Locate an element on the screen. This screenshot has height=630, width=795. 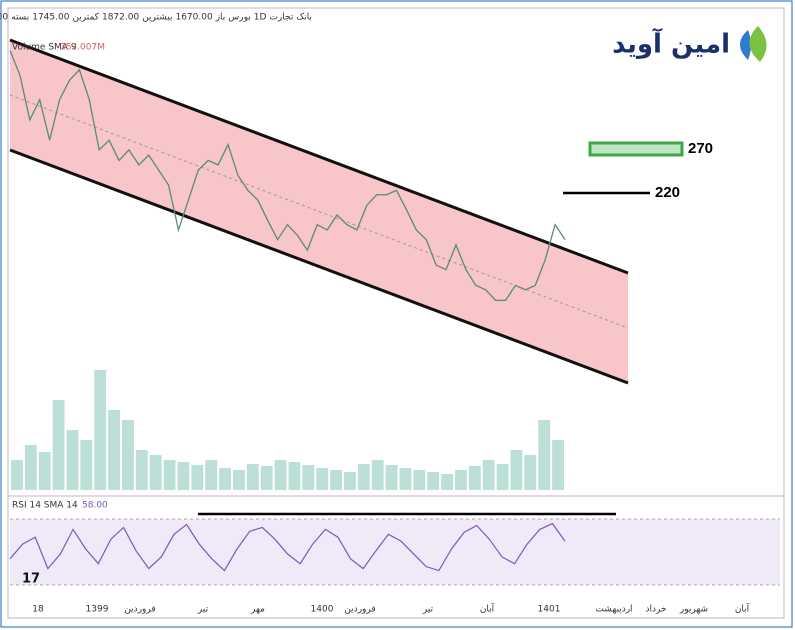
x-tick-label: اردیبهشت is located at coordinates (613, 610).